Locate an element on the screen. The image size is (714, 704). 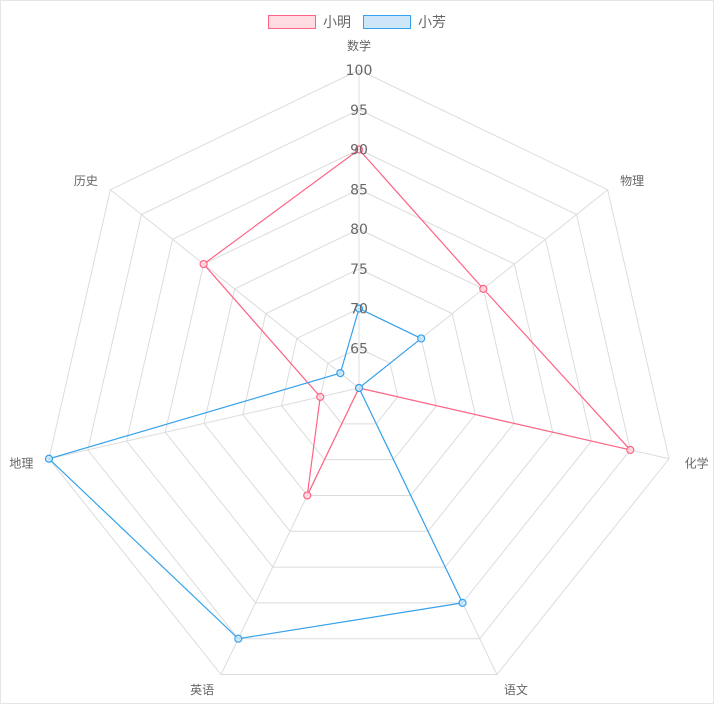
category-label-1: 物理 is located at coordinates (632, 181).